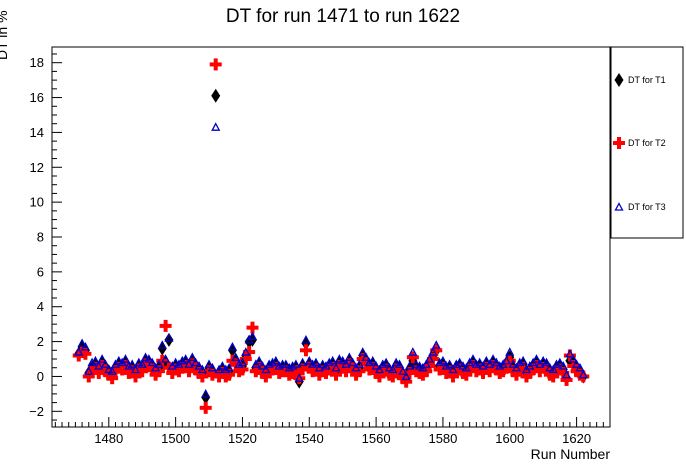 Image resolution: width=686 pixels, height=470 pixels. What do you see at coordinates (647, 207) in the screenshot?
I see `legend-label: DT for T3` at bounding box center [647, 207].